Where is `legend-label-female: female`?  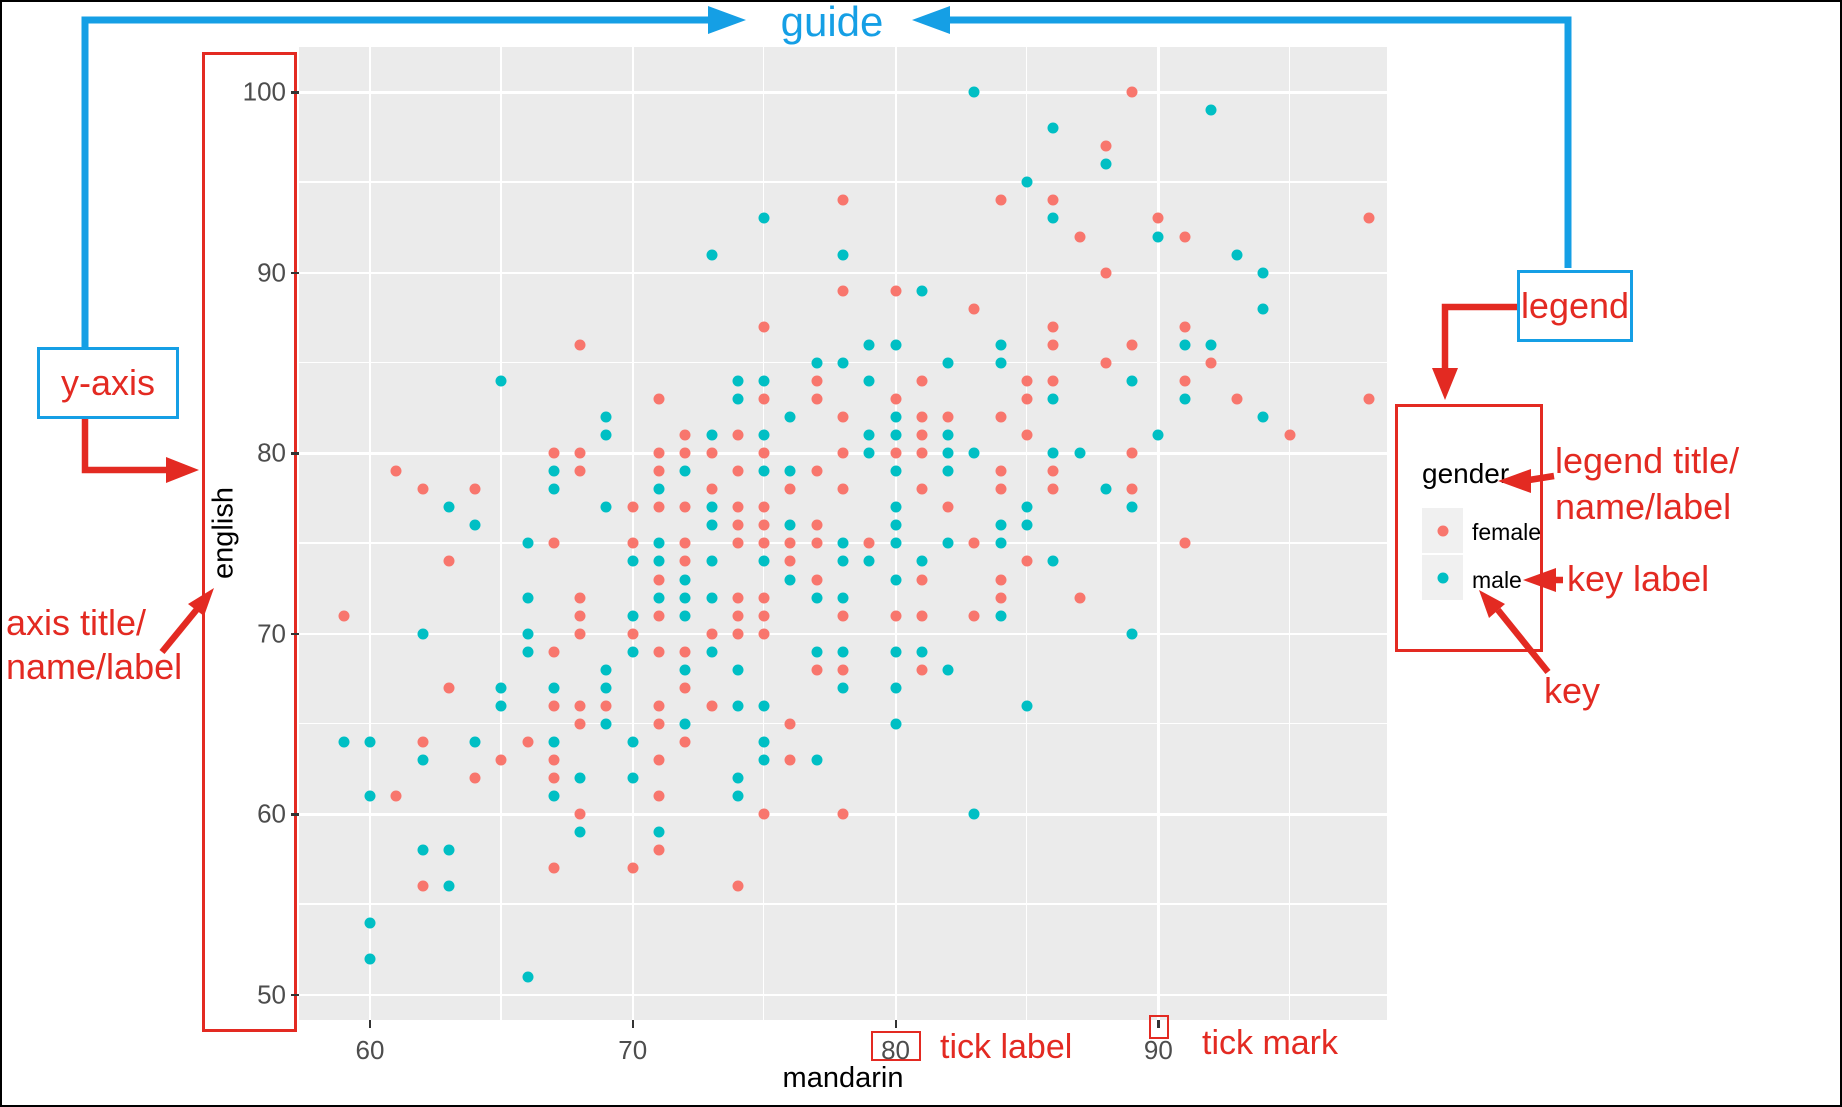 legend-label-female: female is located at coordinates (1507, 532).